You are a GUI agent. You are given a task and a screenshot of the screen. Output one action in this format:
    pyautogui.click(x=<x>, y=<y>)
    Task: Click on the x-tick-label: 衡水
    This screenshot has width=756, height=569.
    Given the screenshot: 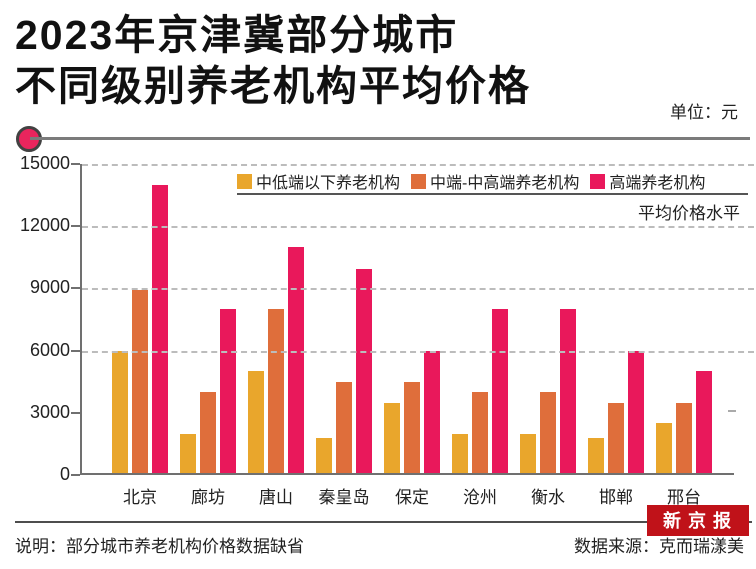 What is the action you would take?
    pyautogui.click(x=548, y=497)
    